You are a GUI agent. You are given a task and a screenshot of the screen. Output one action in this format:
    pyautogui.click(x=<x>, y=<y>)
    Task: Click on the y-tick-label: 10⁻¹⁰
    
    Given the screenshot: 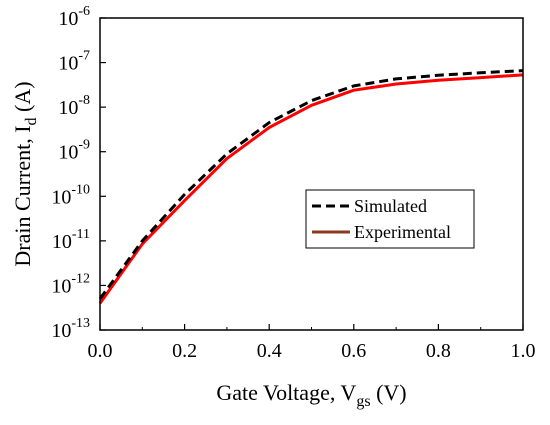 What is the action you would take?
    pyautogui.click(x=70, y=195)
    